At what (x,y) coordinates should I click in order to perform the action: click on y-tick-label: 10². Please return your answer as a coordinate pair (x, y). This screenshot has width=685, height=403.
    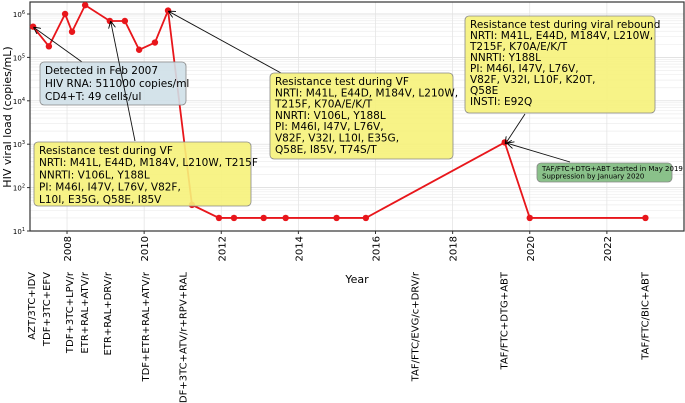
    Looking at the image, I should click on (19, 188).